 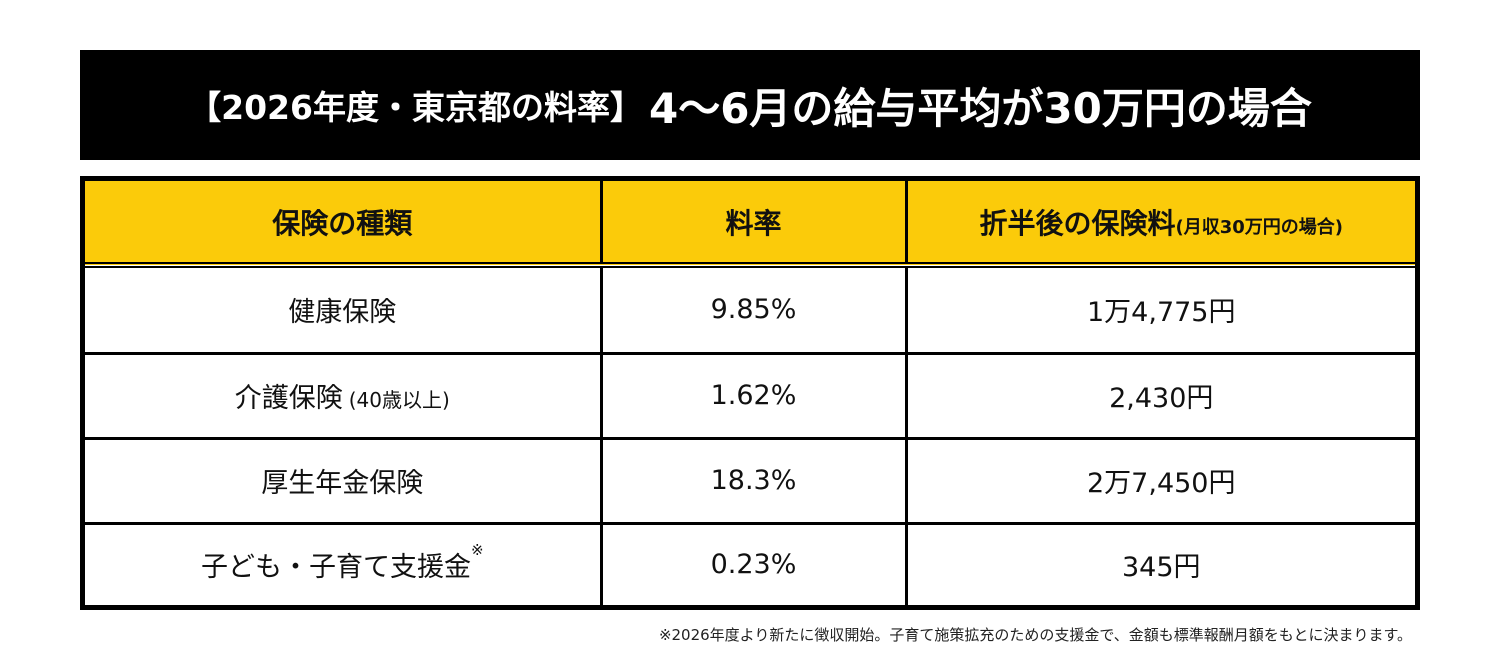 I want to click on cell-insurance-type: 子ども・子育て支援金※, so click(x=344, y=563).